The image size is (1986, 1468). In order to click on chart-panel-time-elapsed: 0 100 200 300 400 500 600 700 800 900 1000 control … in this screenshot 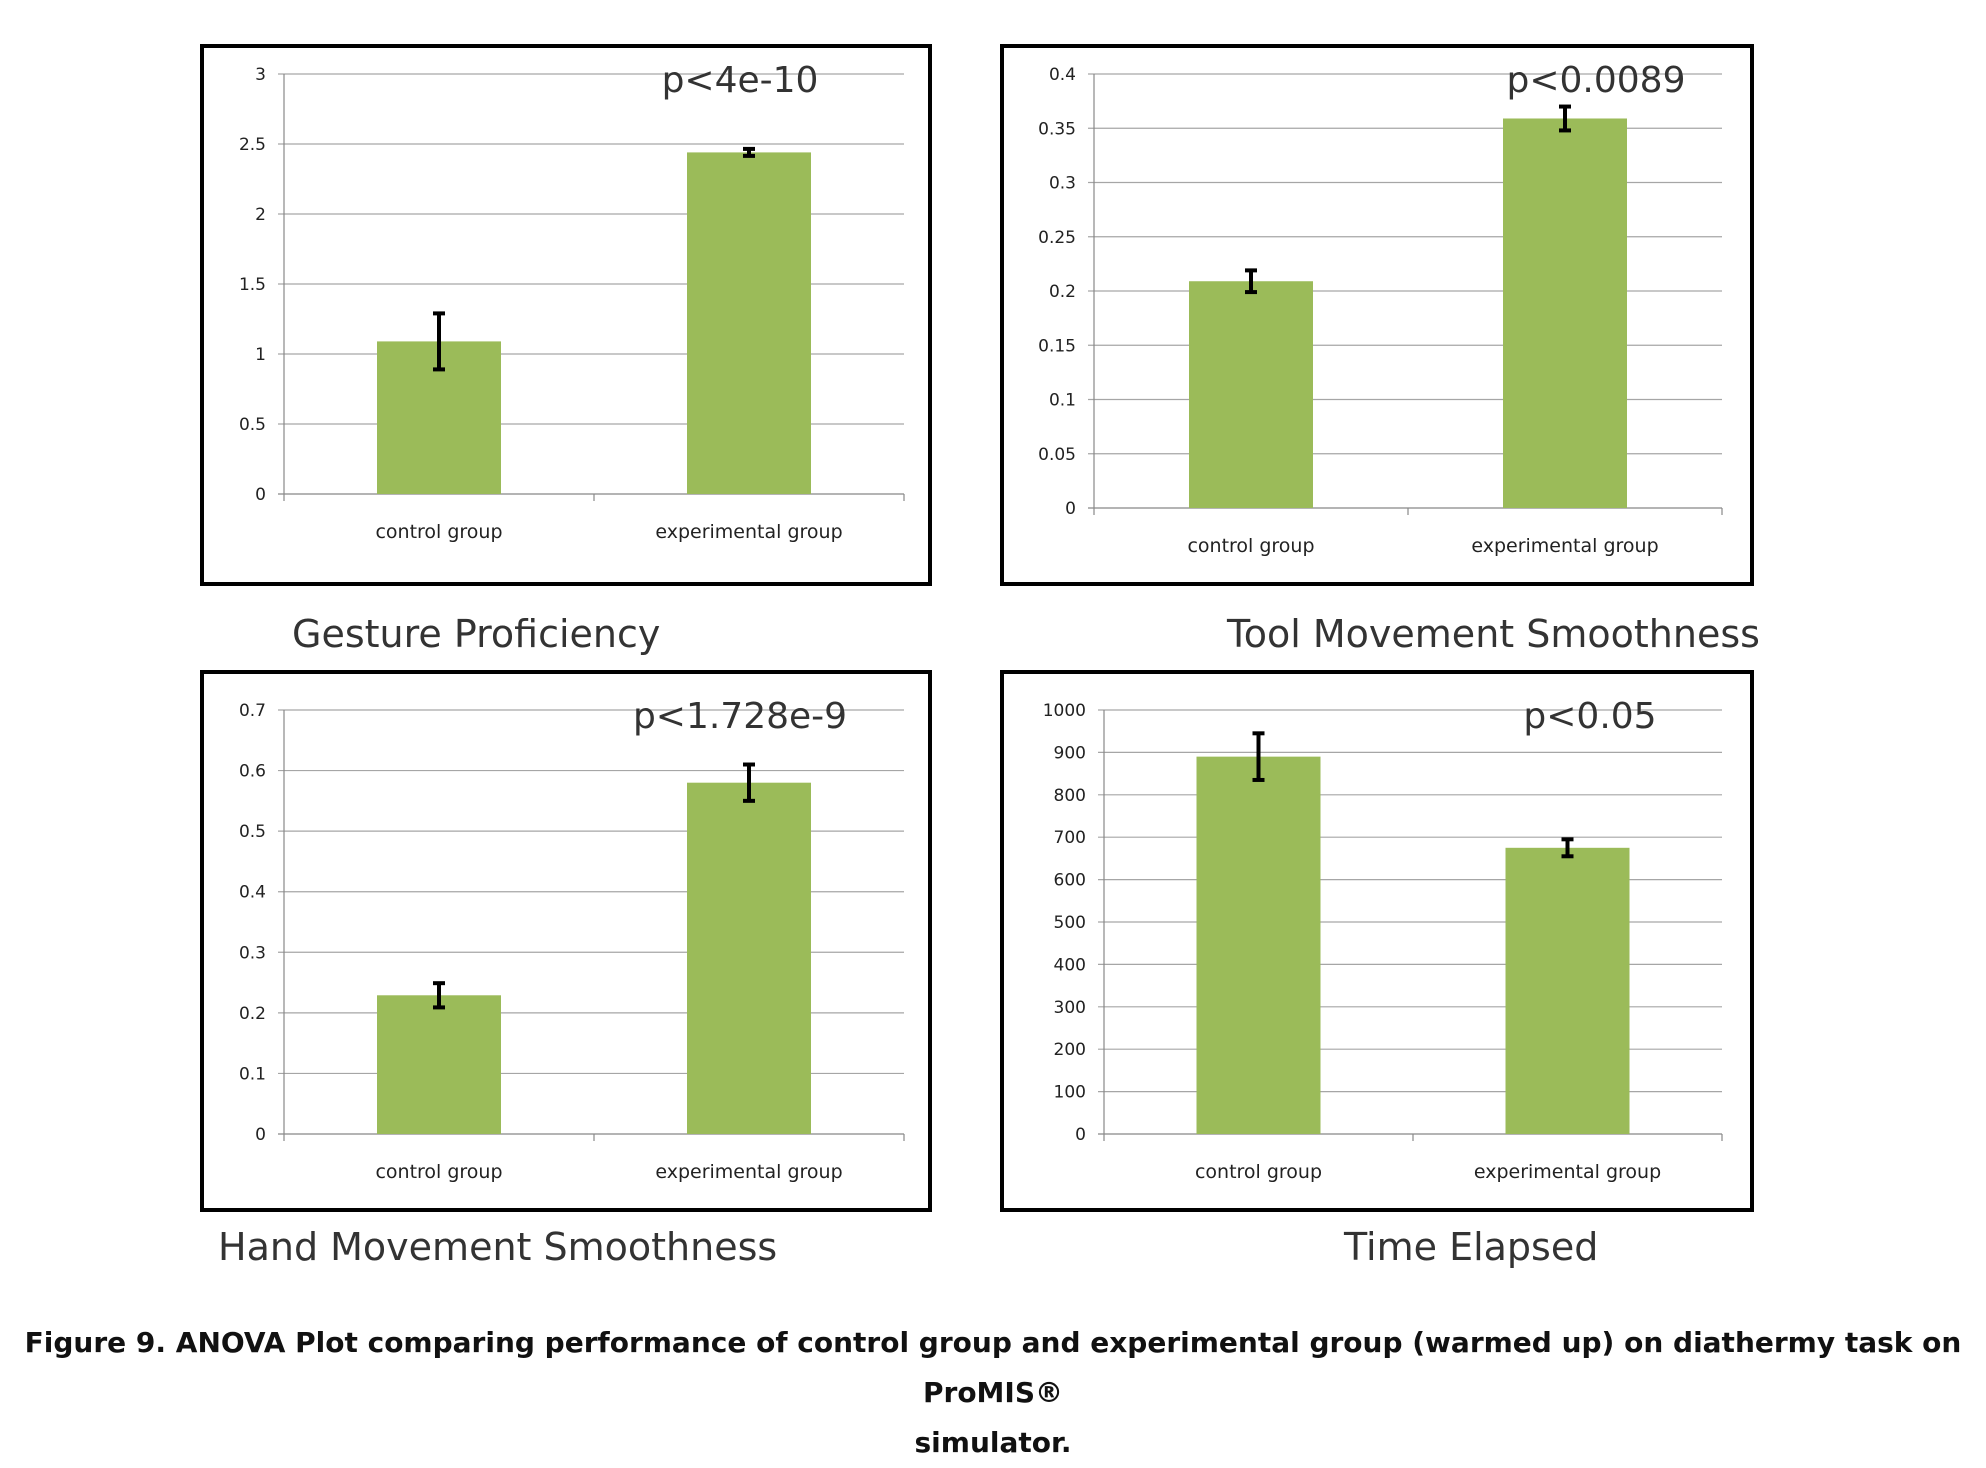, I will do `click(1377, 941)`.